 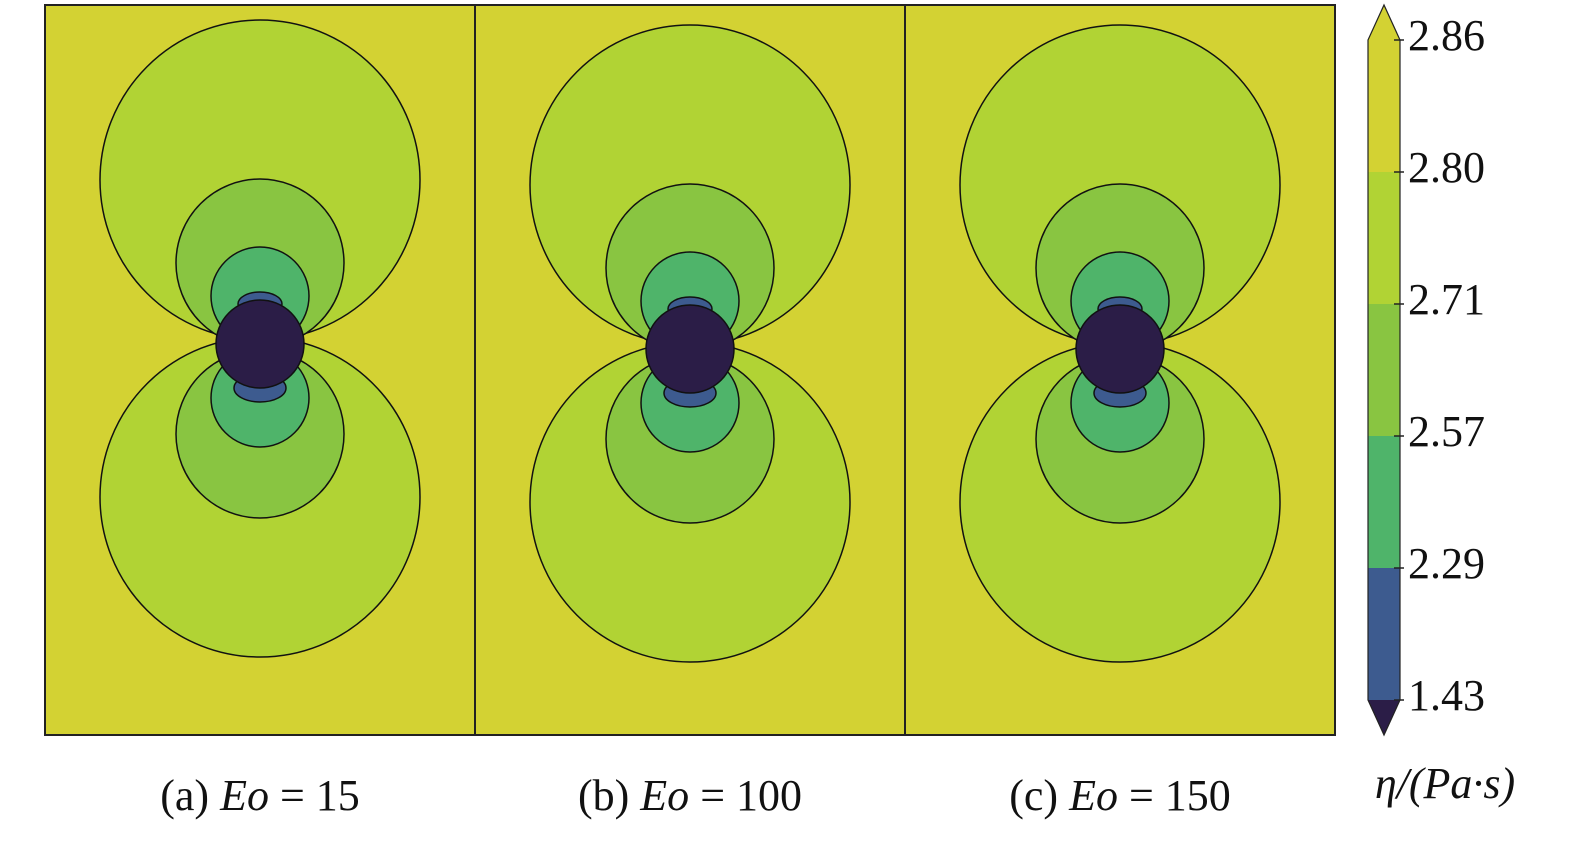 I want to click on caption-prefix: (b), so click(x=603, y=795).